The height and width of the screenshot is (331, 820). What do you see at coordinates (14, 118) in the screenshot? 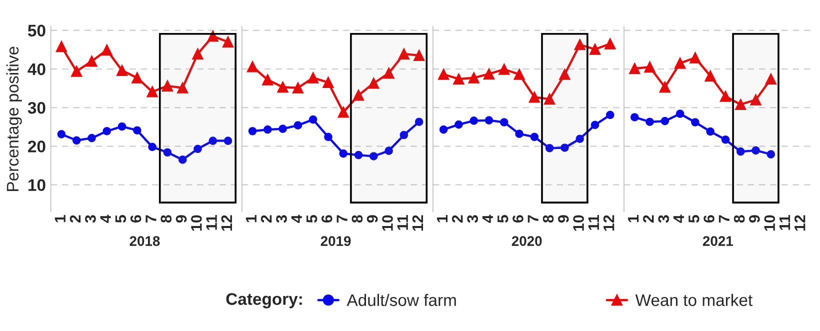
I see `y-axis-title: Percentage positive` at bounding box center [14, 118].